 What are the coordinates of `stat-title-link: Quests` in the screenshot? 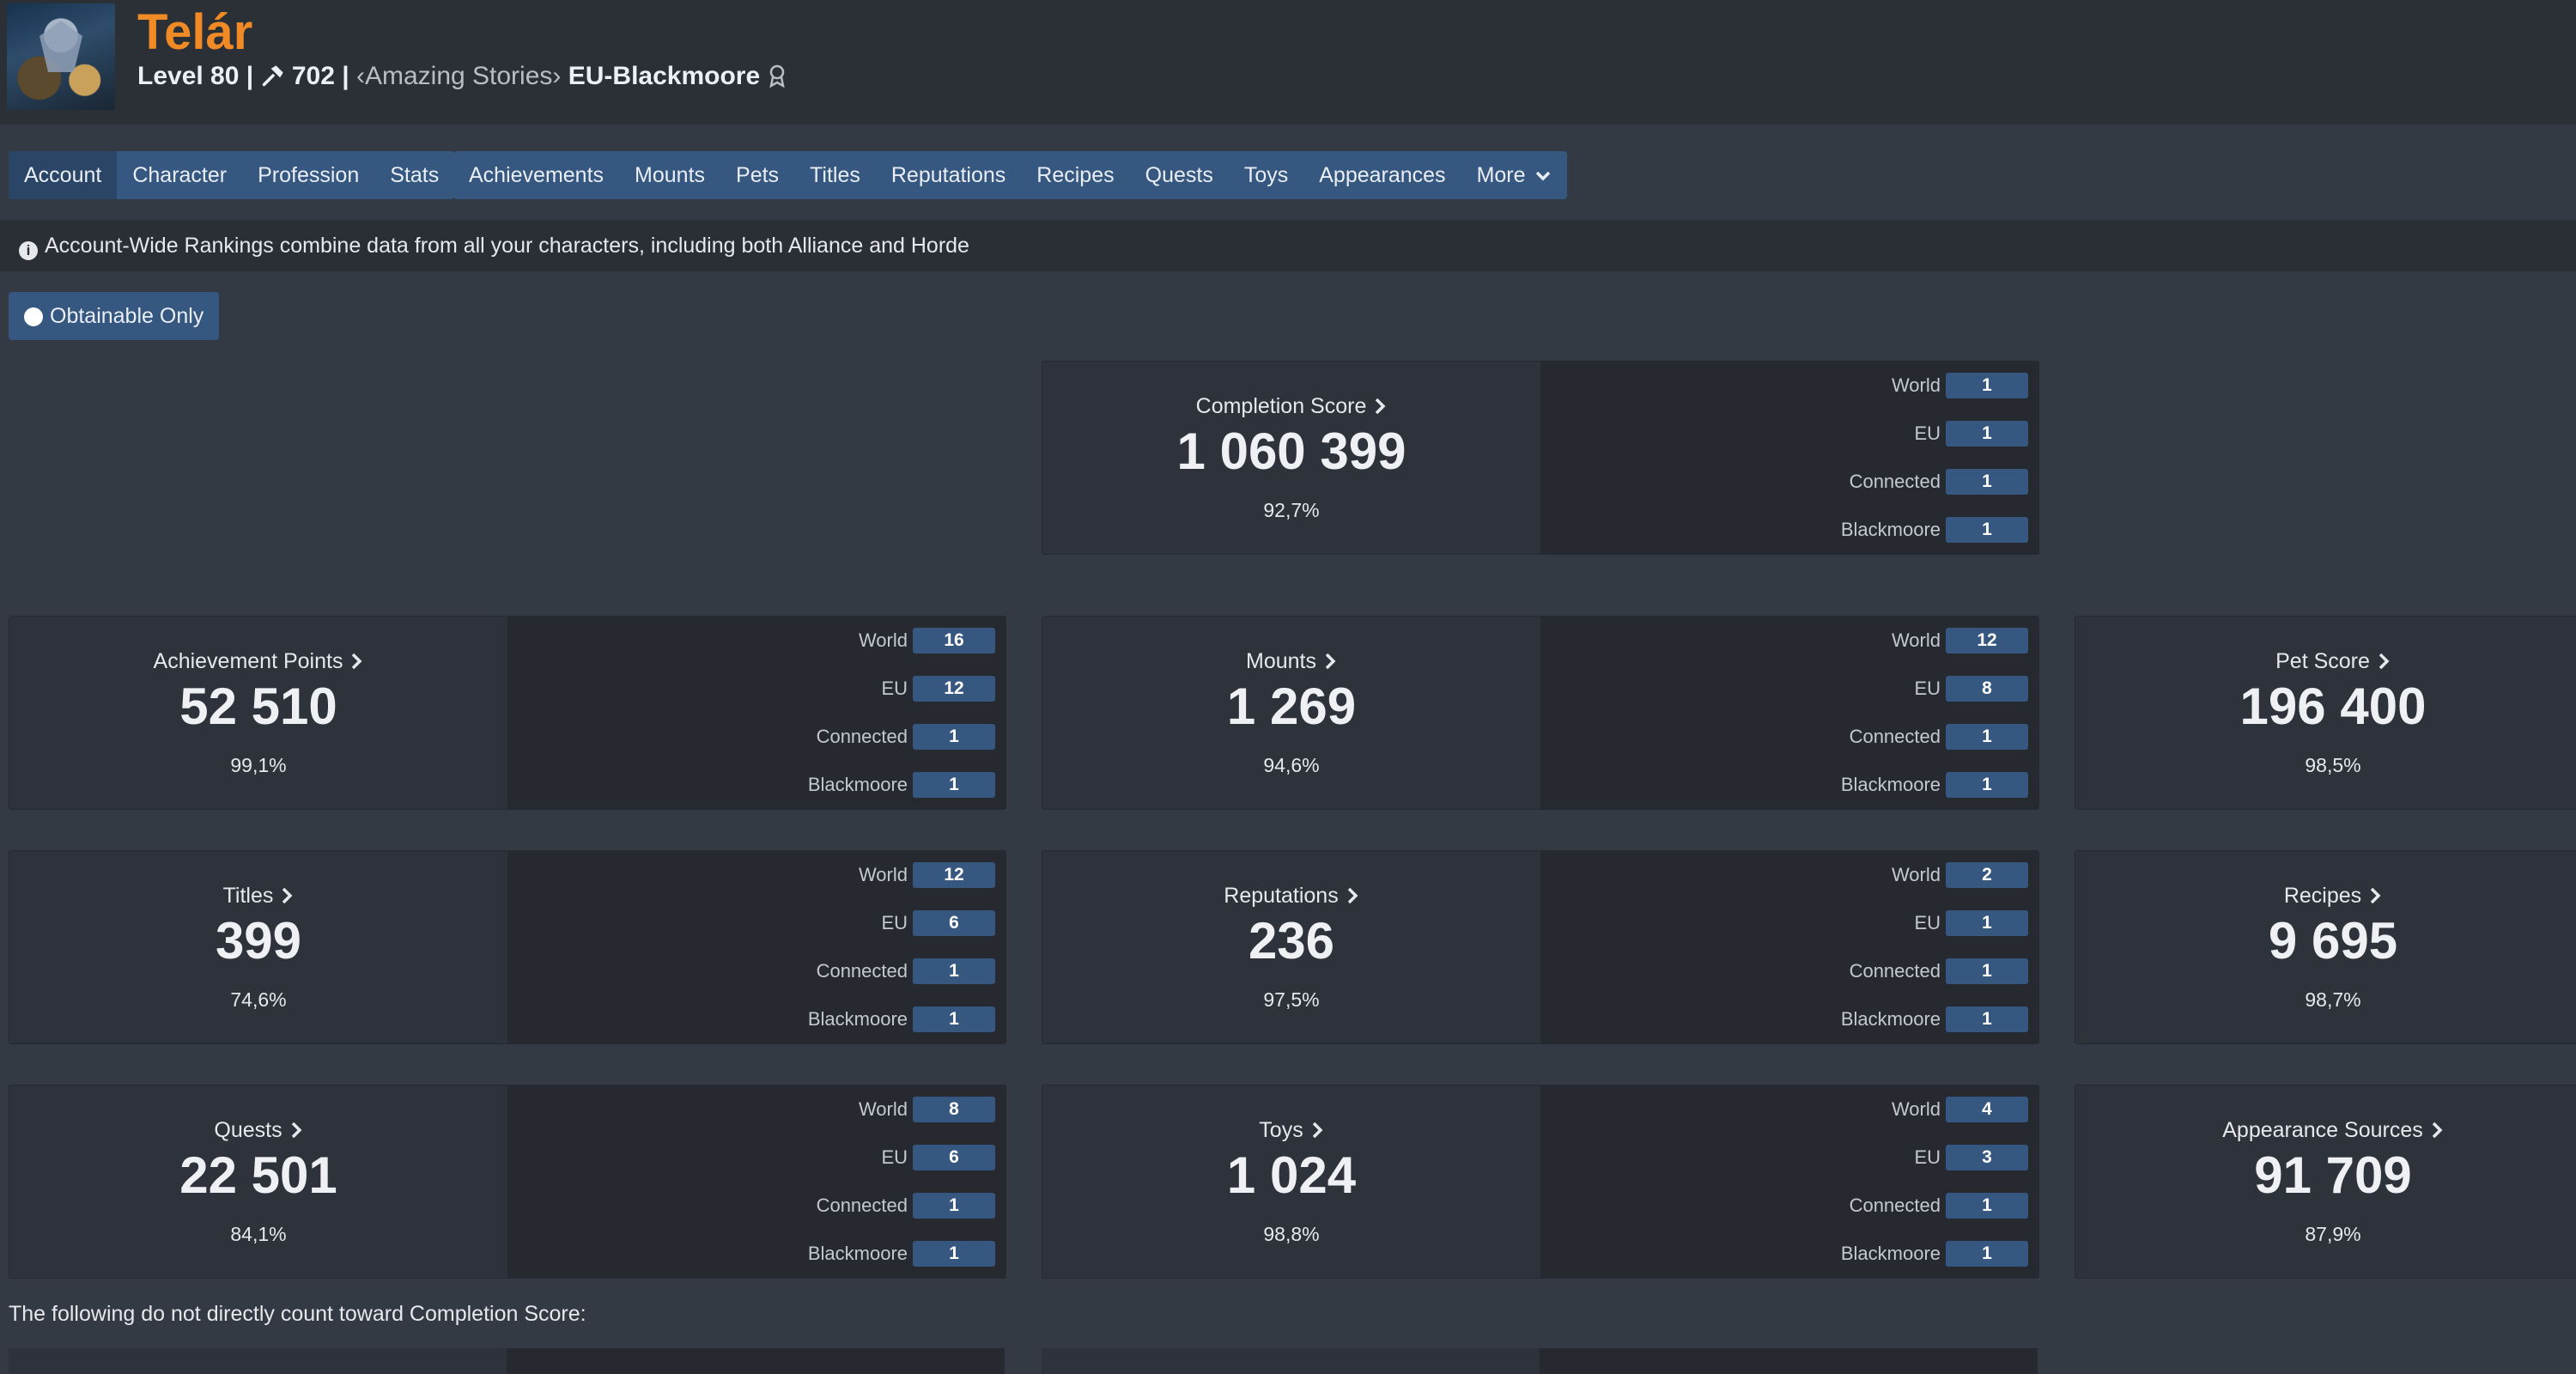 It's located at (258, 1130).